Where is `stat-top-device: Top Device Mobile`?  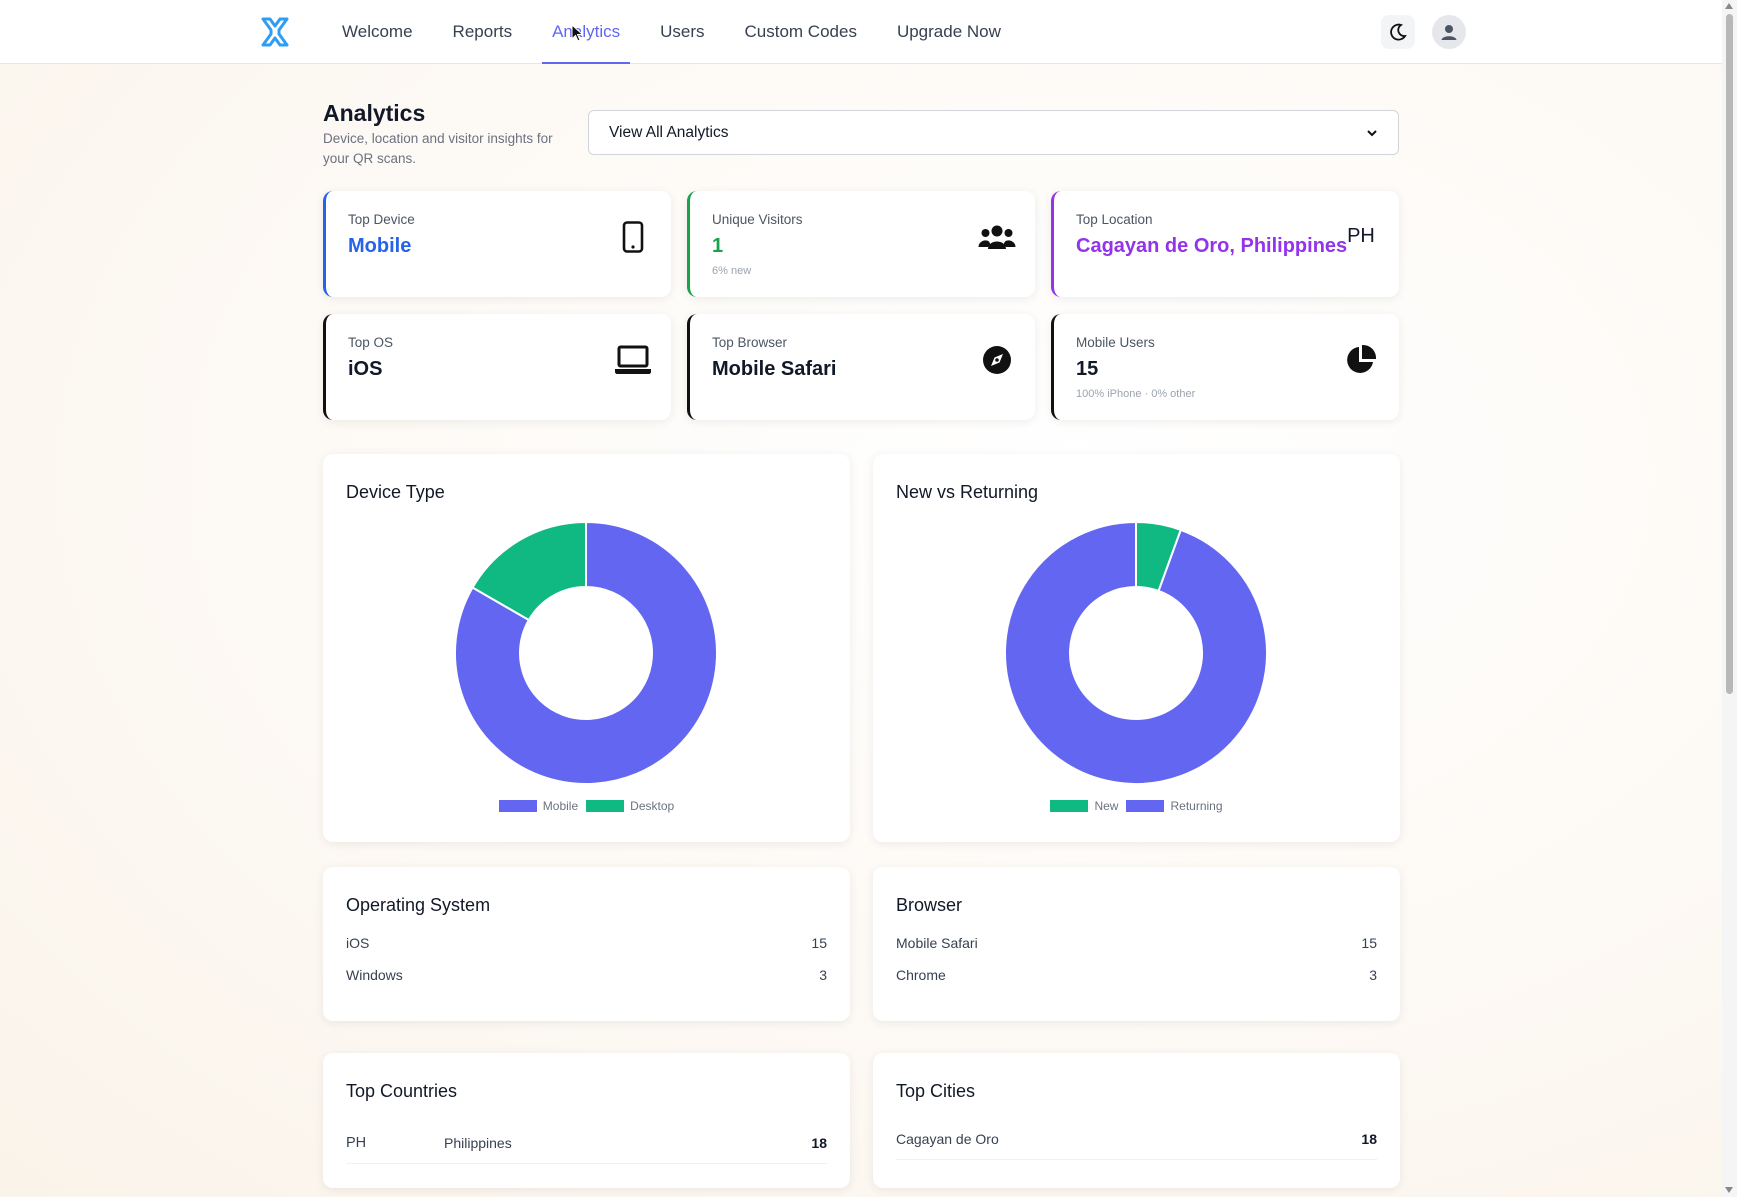
stat-top-device: Top Device Mobile is located at coordinates (497, 244).